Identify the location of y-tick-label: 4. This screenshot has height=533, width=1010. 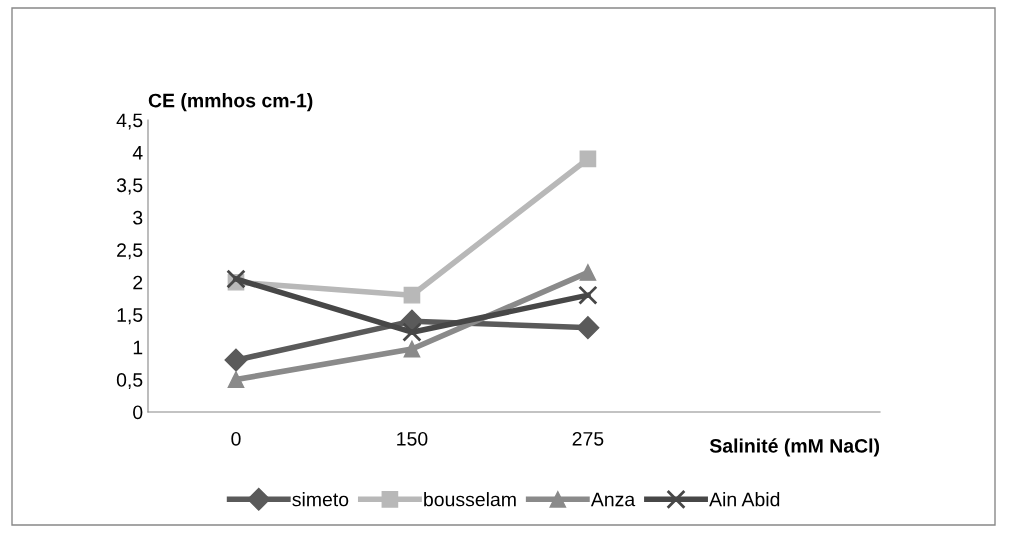
(137, 153).